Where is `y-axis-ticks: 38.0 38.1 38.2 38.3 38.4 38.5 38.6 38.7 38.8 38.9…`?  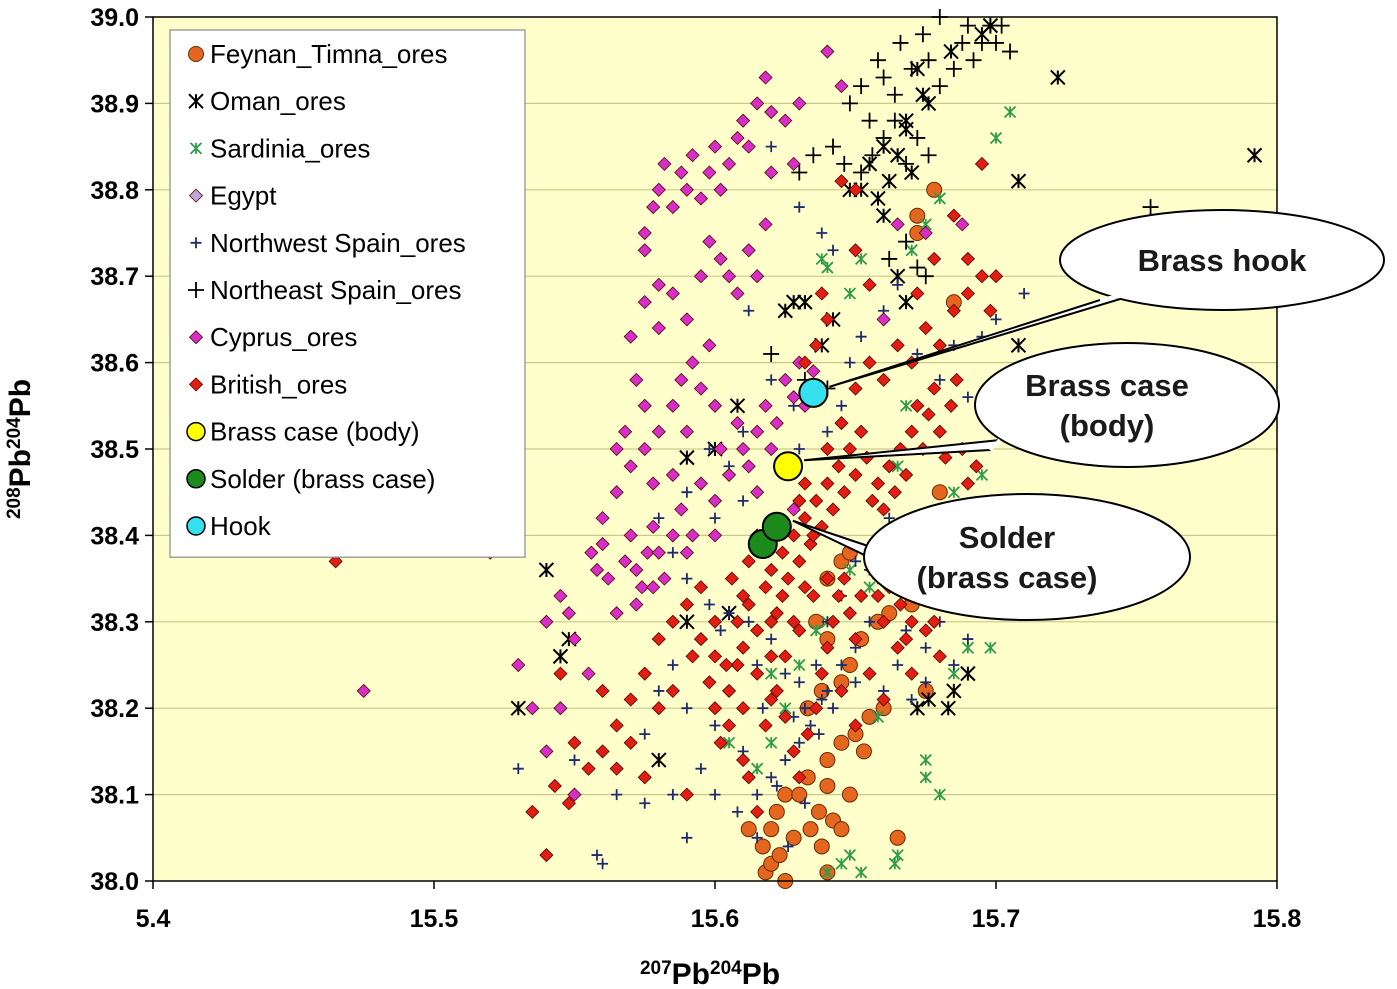 y-axis-ticks: 38.0 38.1 38.2 38.3 38.4 38.5 38.6 38.7 38.8 38.9… is located at coordinates (121, 450).